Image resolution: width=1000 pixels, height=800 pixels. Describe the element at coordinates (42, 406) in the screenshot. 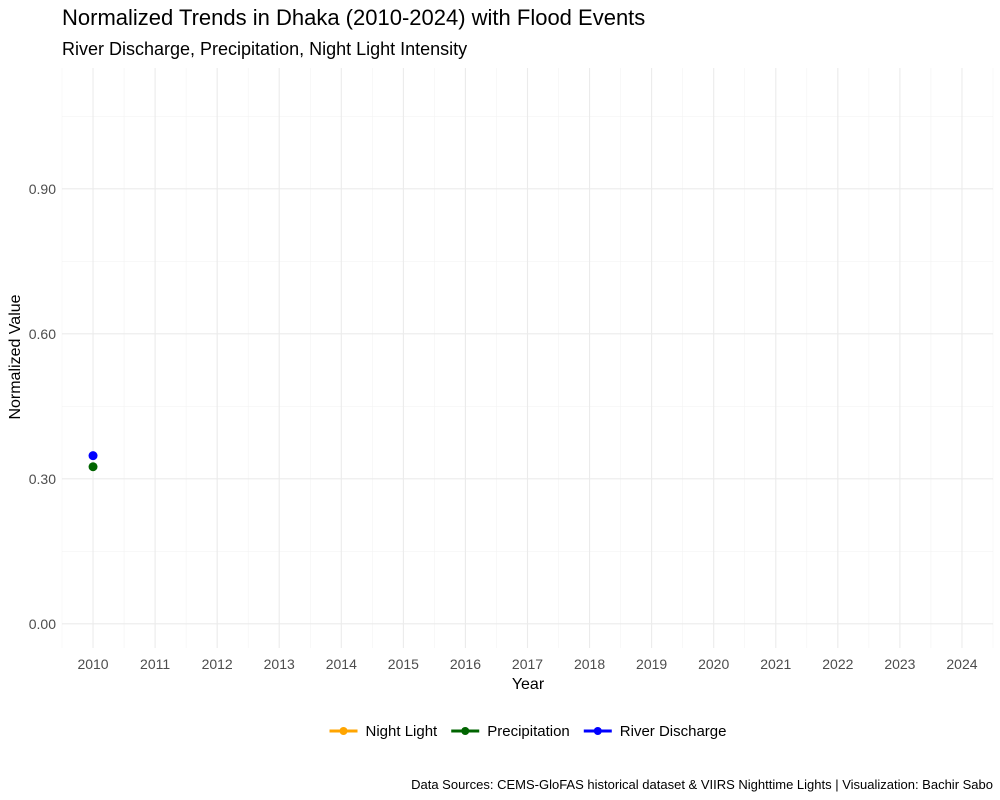

I see `y-tick-labels: 0.00 0.30 0.60 0.90` at that location.